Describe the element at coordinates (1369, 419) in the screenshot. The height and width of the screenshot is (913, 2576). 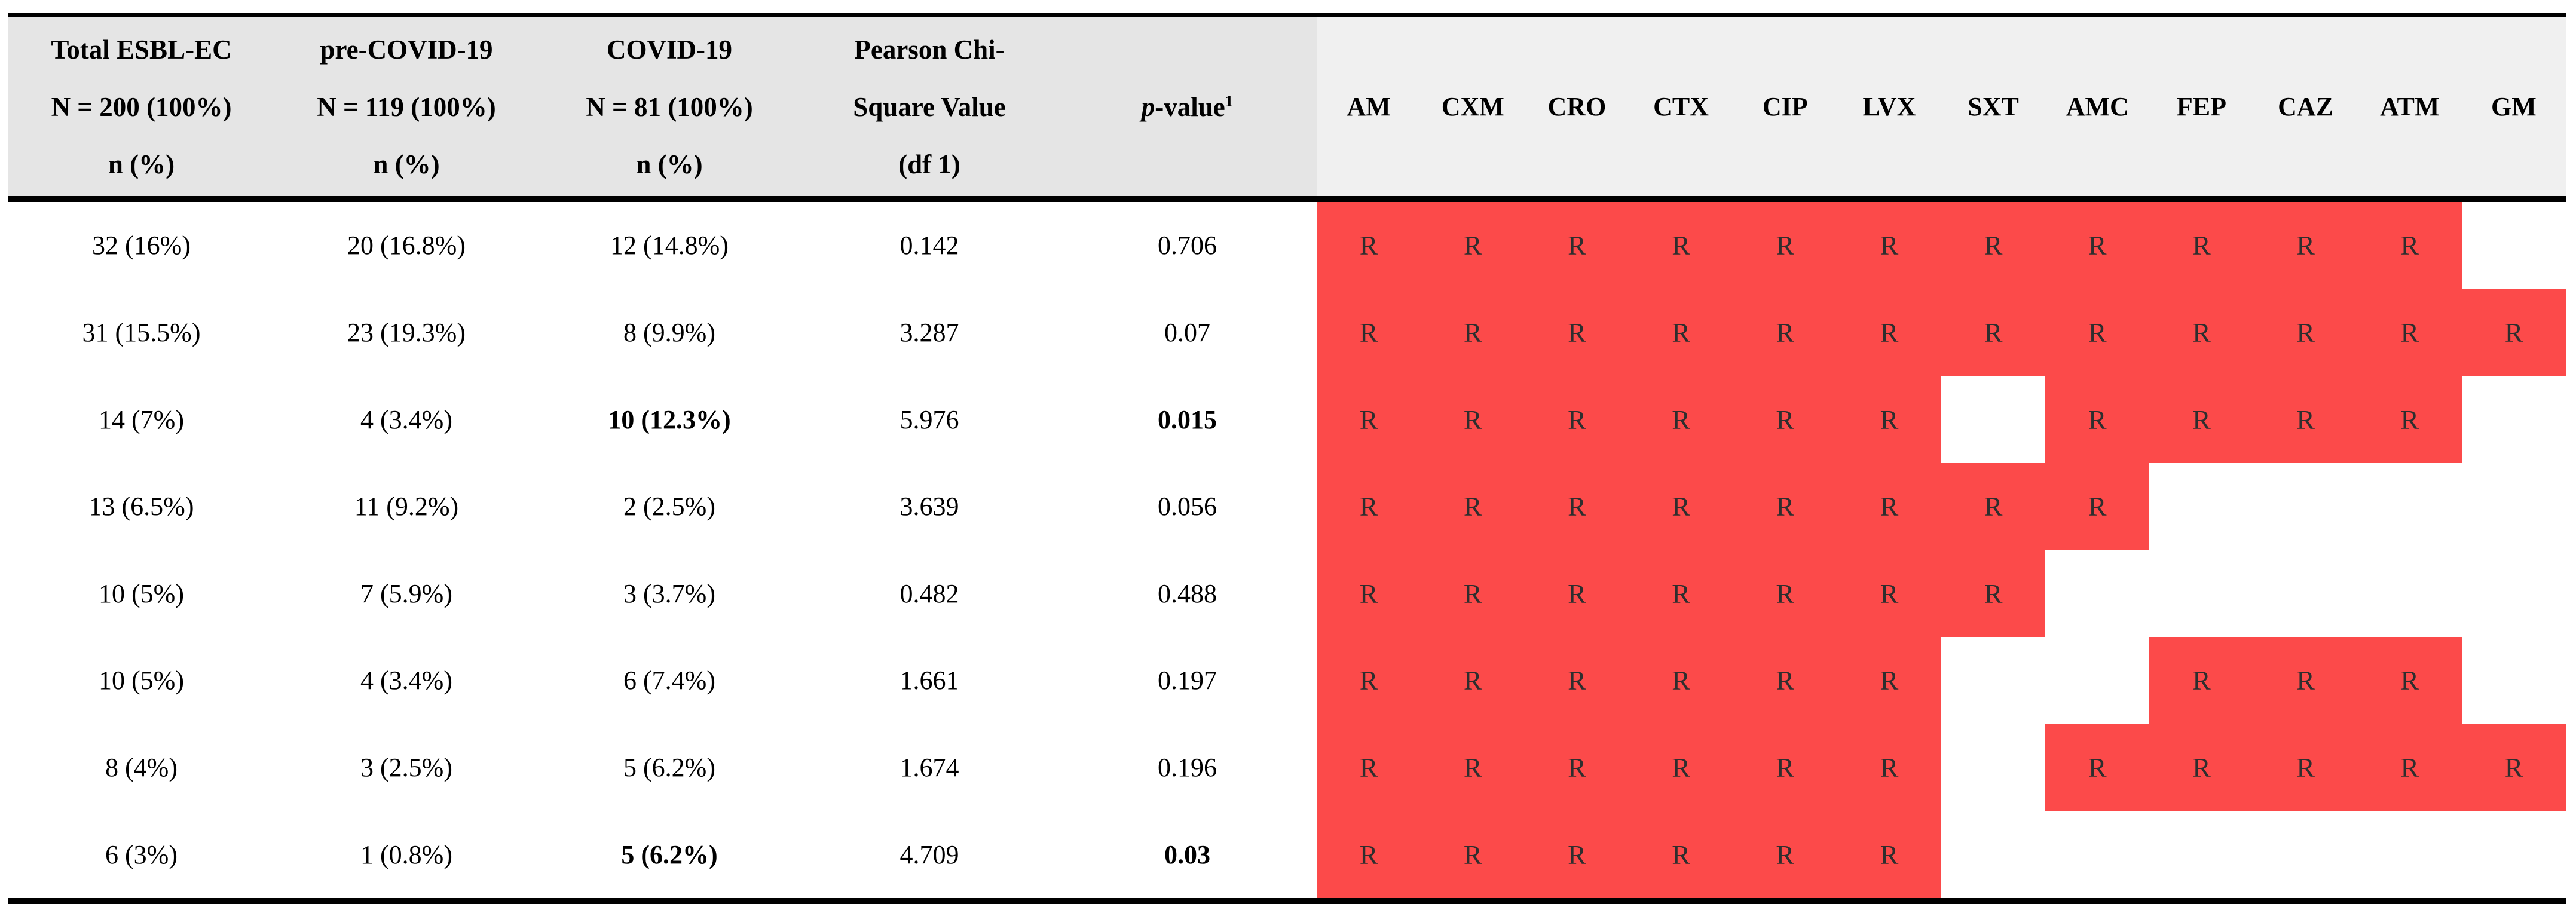
I see `heat-cell-row3-am-resistant: R` at that location.